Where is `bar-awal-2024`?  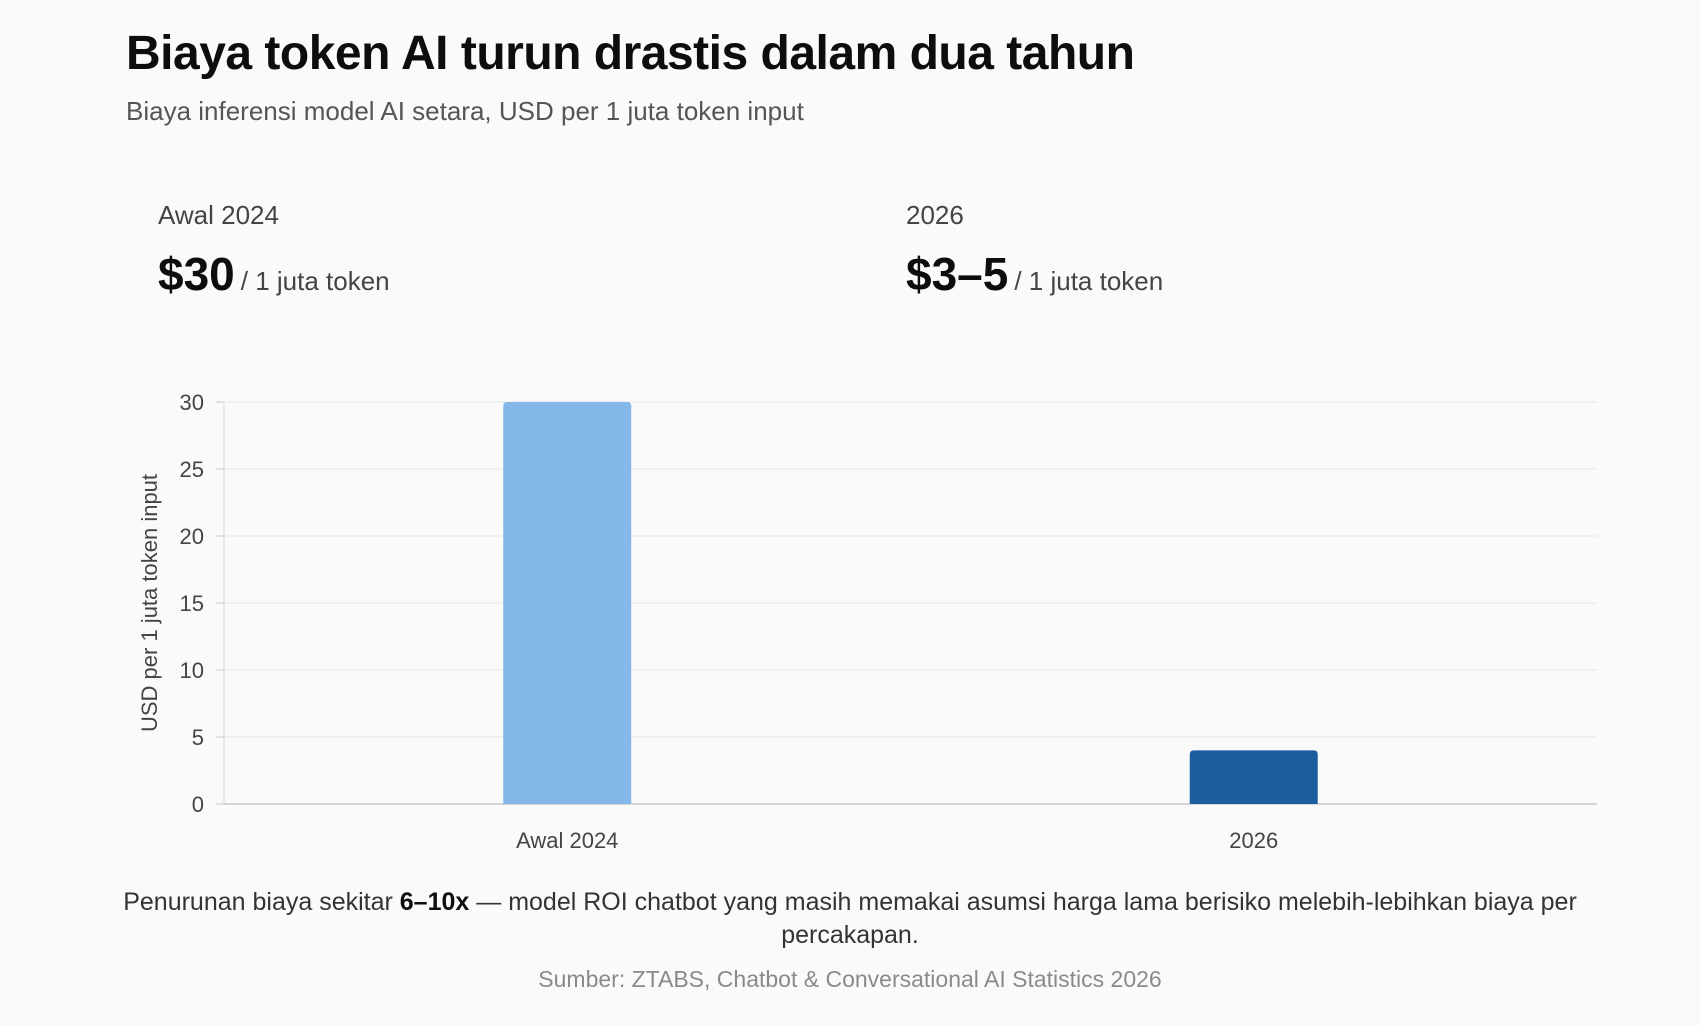 bar-awal-2024 is located at coordinates (567, 603).